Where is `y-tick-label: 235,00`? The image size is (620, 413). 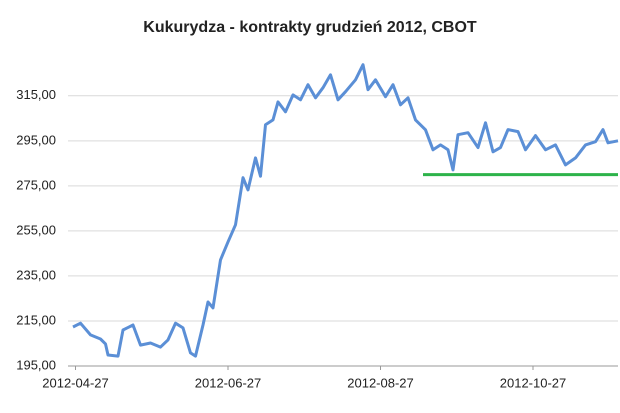
y-tick-label: 235,00 is located at coordinates (36, 274).